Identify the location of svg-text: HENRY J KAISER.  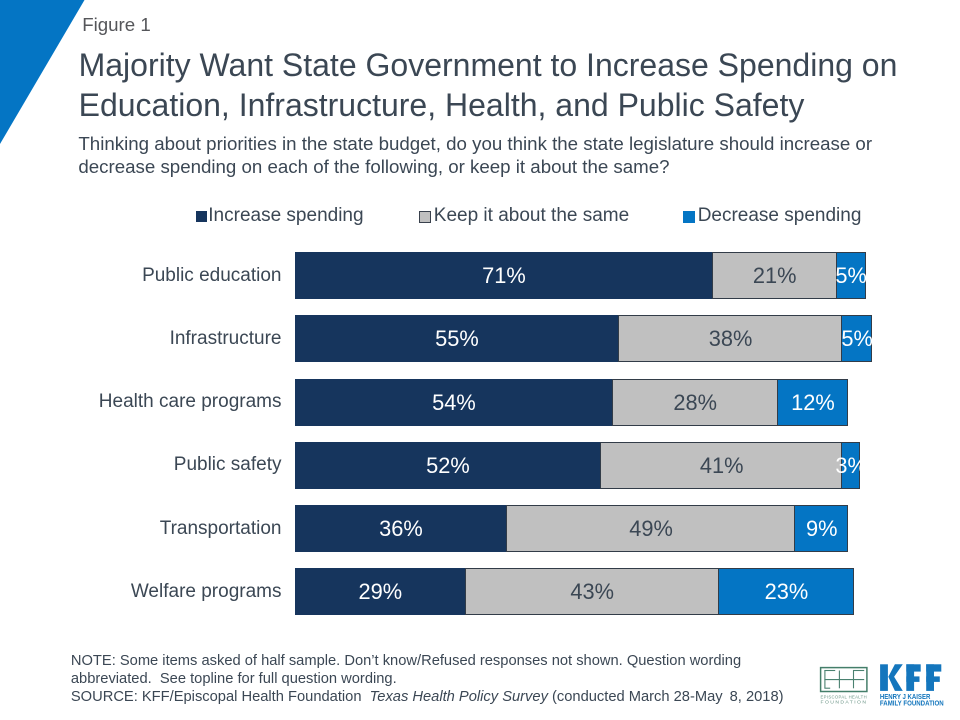
(905, 696).